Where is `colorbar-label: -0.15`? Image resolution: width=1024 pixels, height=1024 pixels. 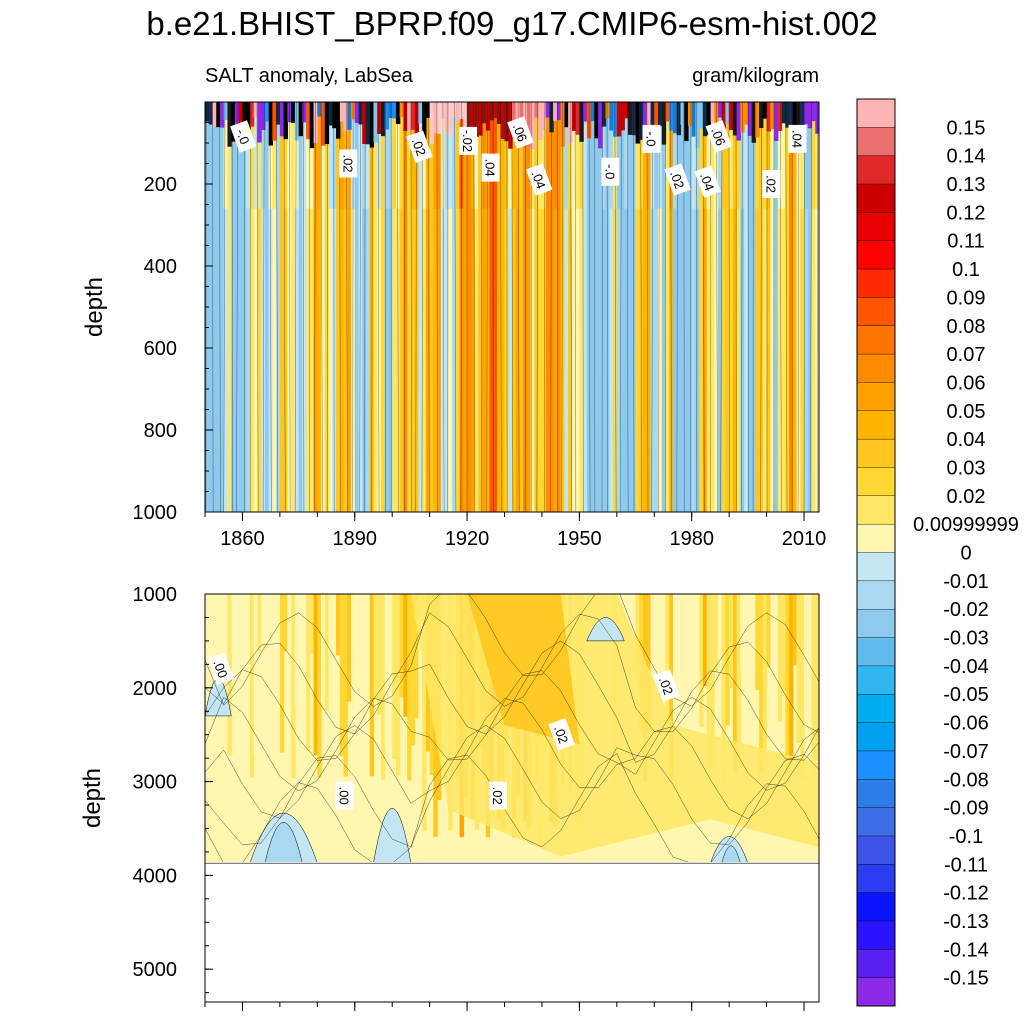
colorbar-label: -0.15 is located at coordinates (966, 979).